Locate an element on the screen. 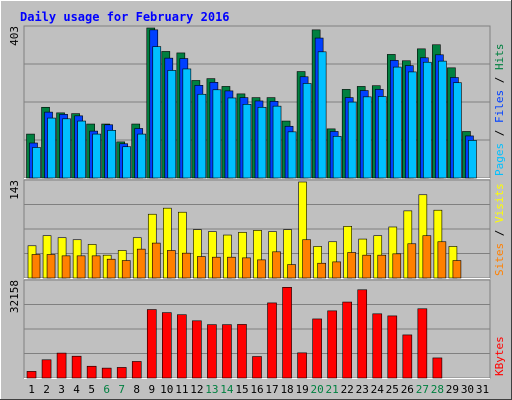  x-tick-label: 15 is located at coordinates (241, 389).